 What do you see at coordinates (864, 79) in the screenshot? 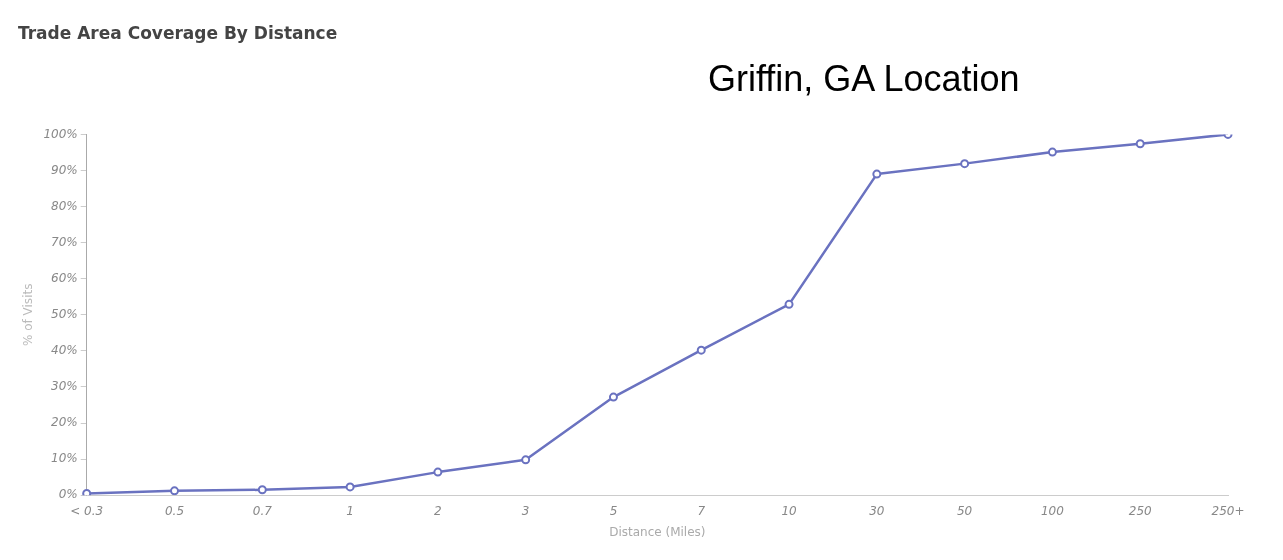
I see `text: Griffin, GA Location` at bounding box center [864, 79].